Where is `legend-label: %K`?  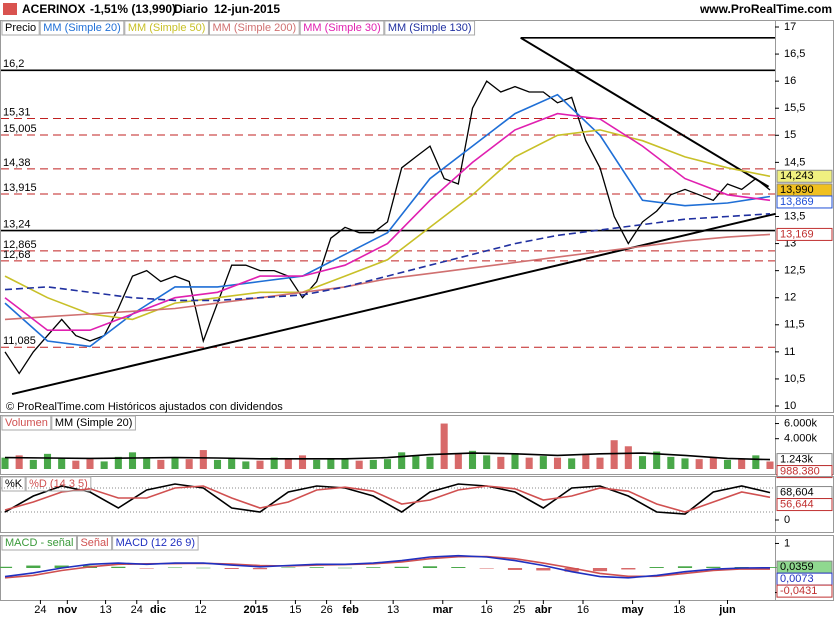
legend-label: %K is located at coordinates (14, 484).